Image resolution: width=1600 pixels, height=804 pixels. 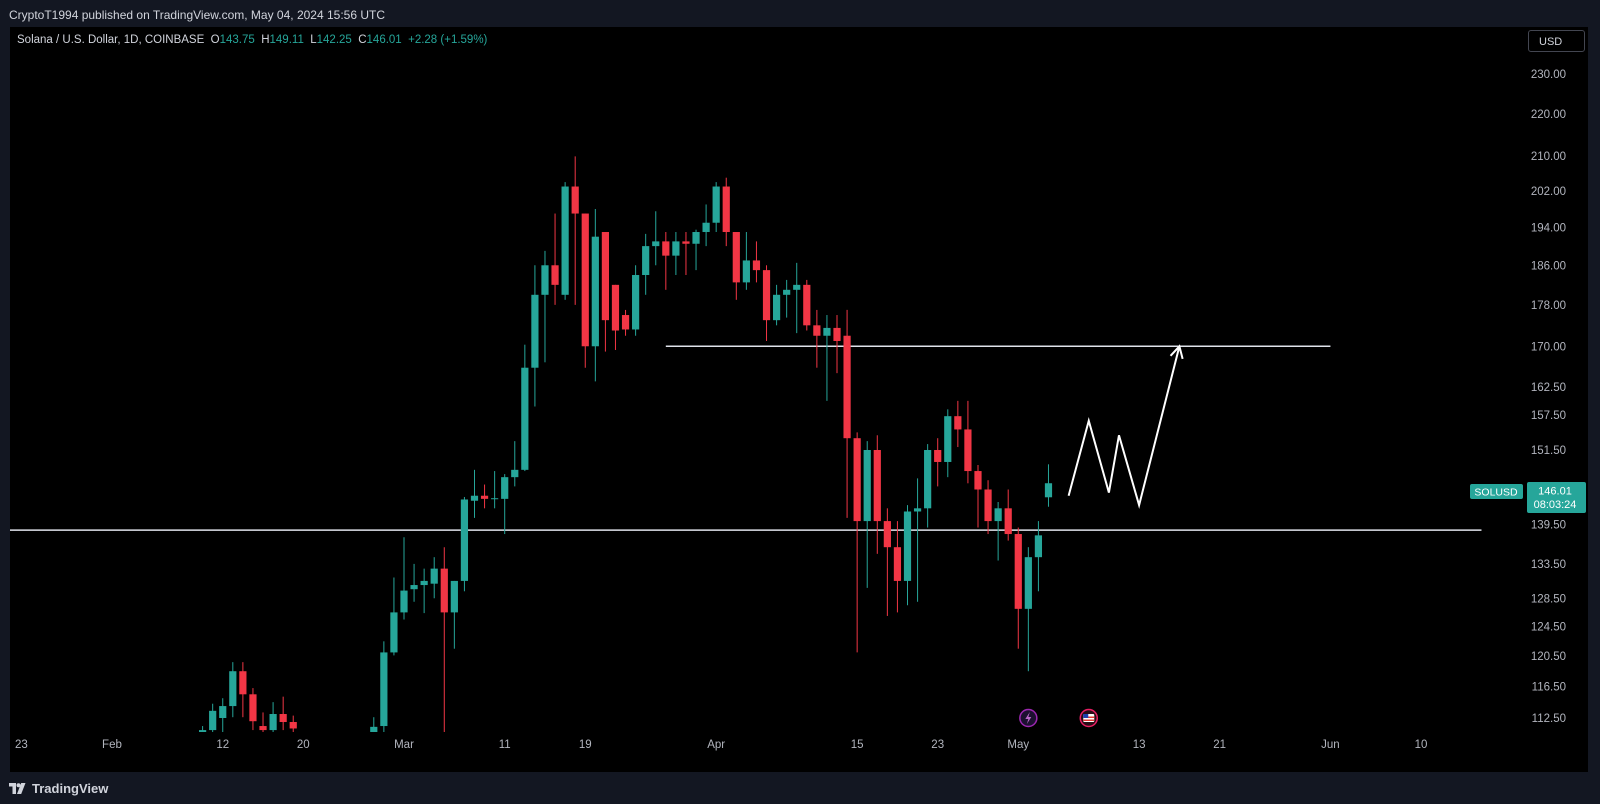 I want to click on open-value: 143.75, so click(x=237, y=40).